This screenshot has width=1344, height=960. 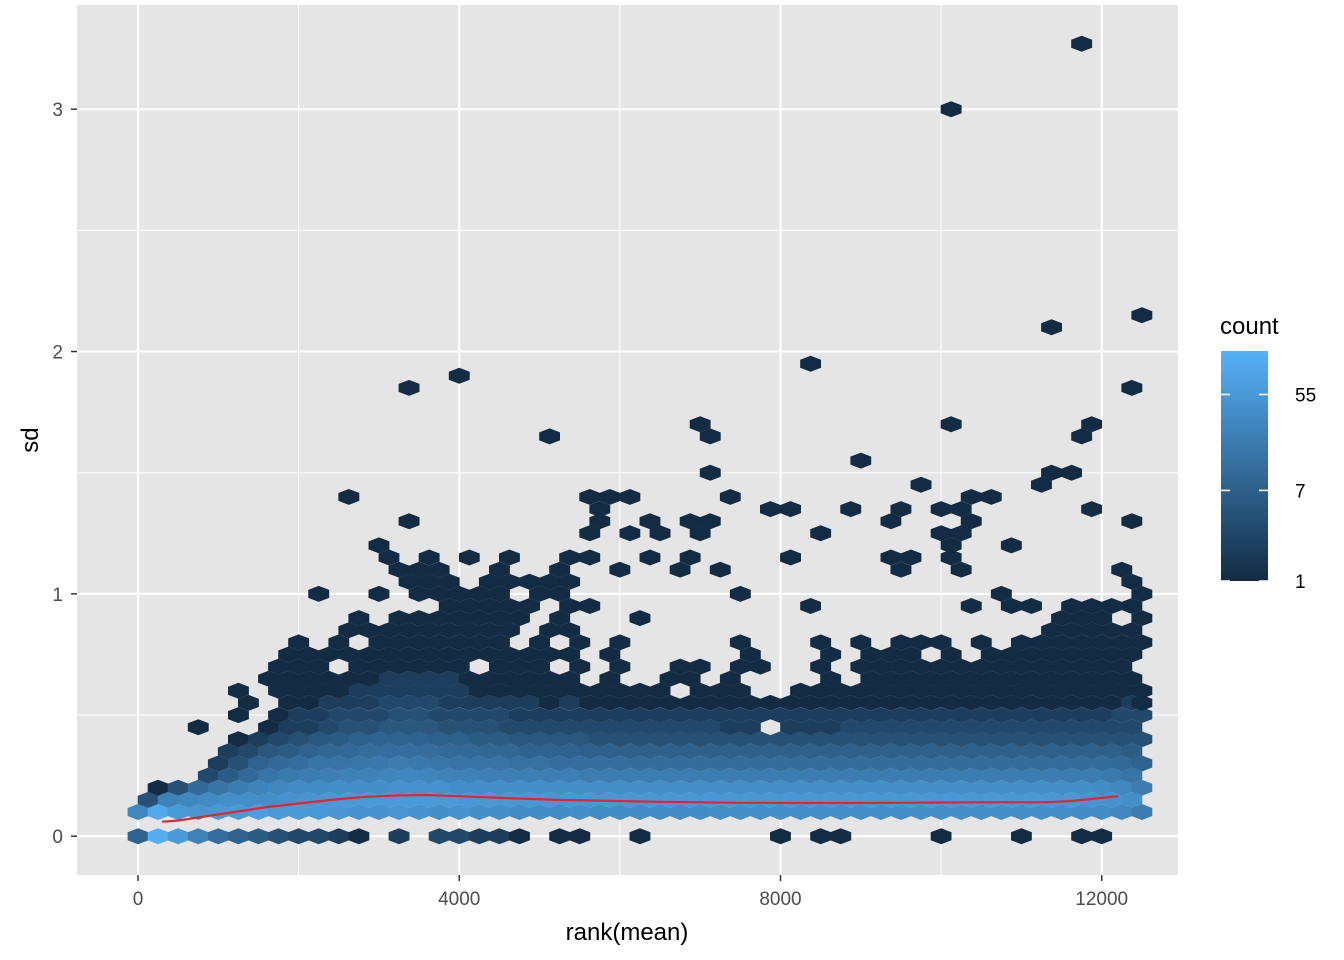 What do you see at coordinates (1244, 466) in the screenshot?
I see `legend-colorbar` at bounding box center [1244, 466].